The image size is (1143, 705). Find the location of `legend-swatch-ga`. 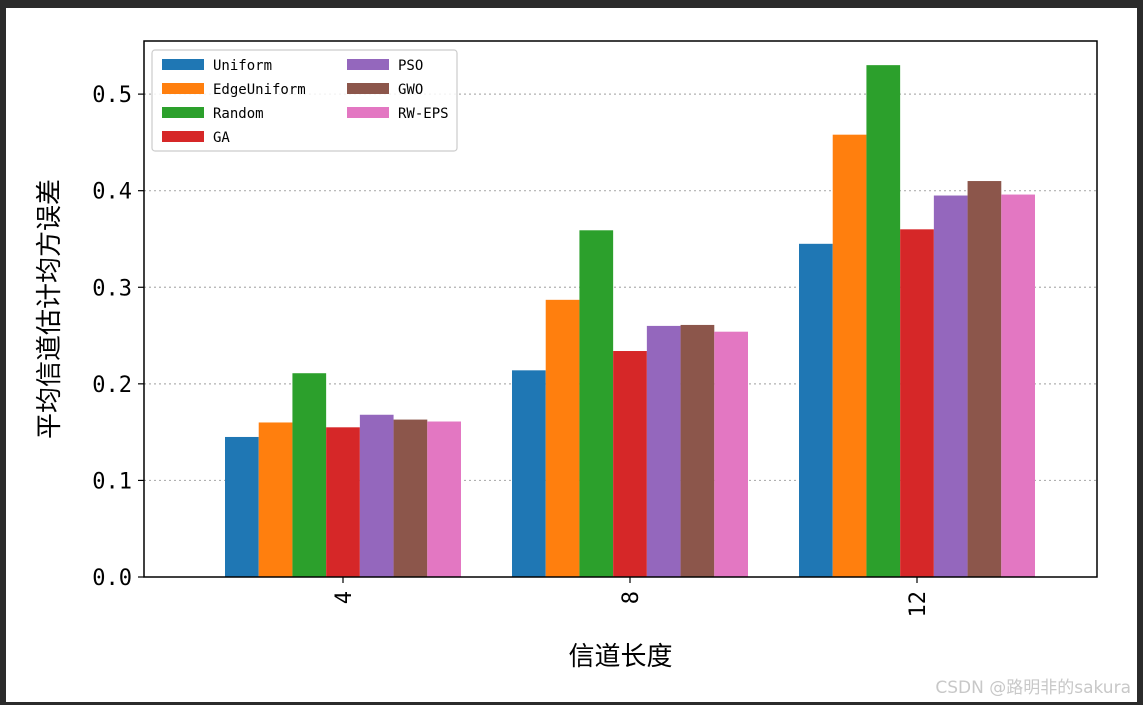

legend-swatch-ga is located at coordinates (183, 136).